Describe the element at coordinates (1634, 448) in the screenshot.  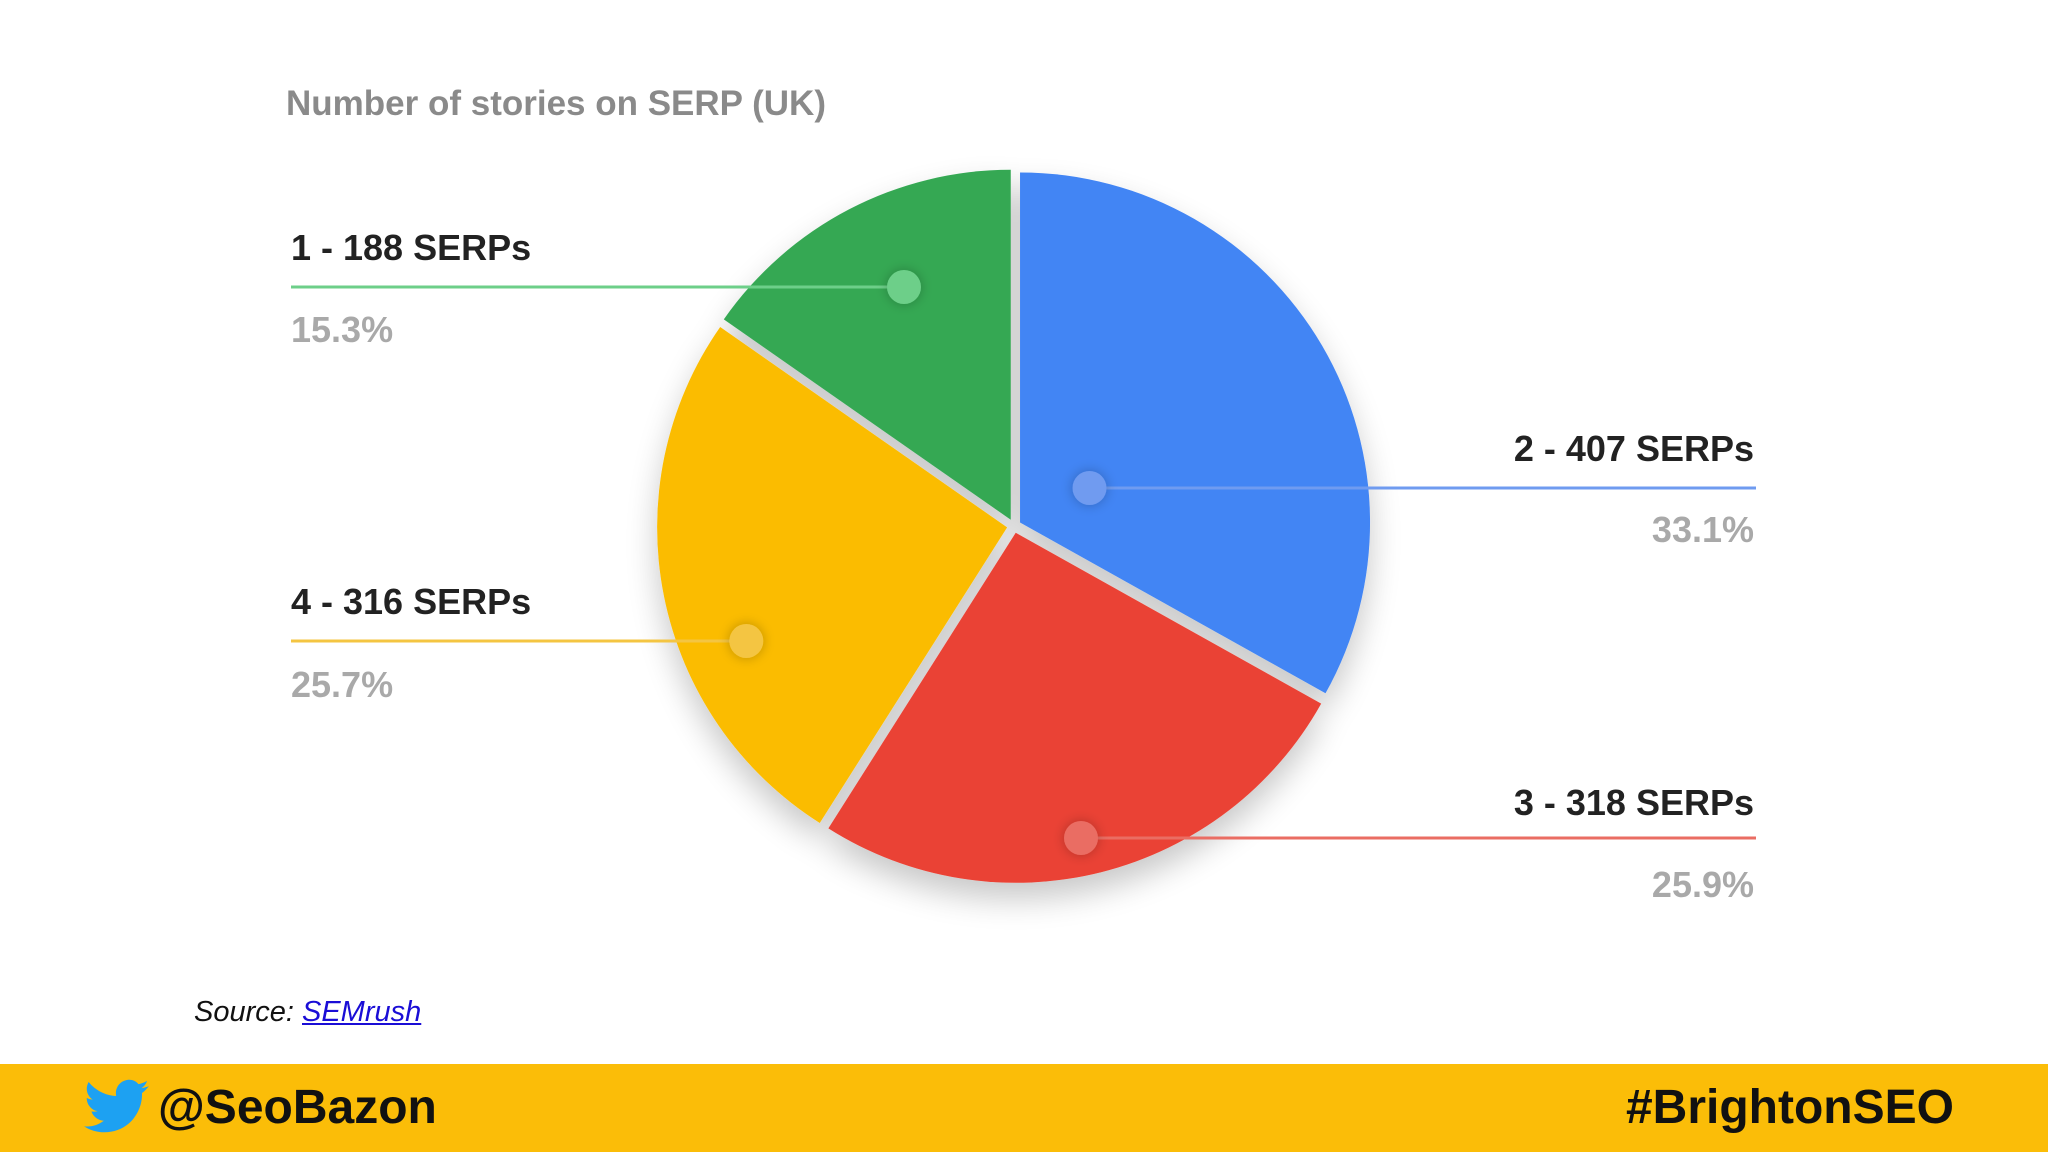
I see `slice-label: 2 - 407 SERPs` at that location.